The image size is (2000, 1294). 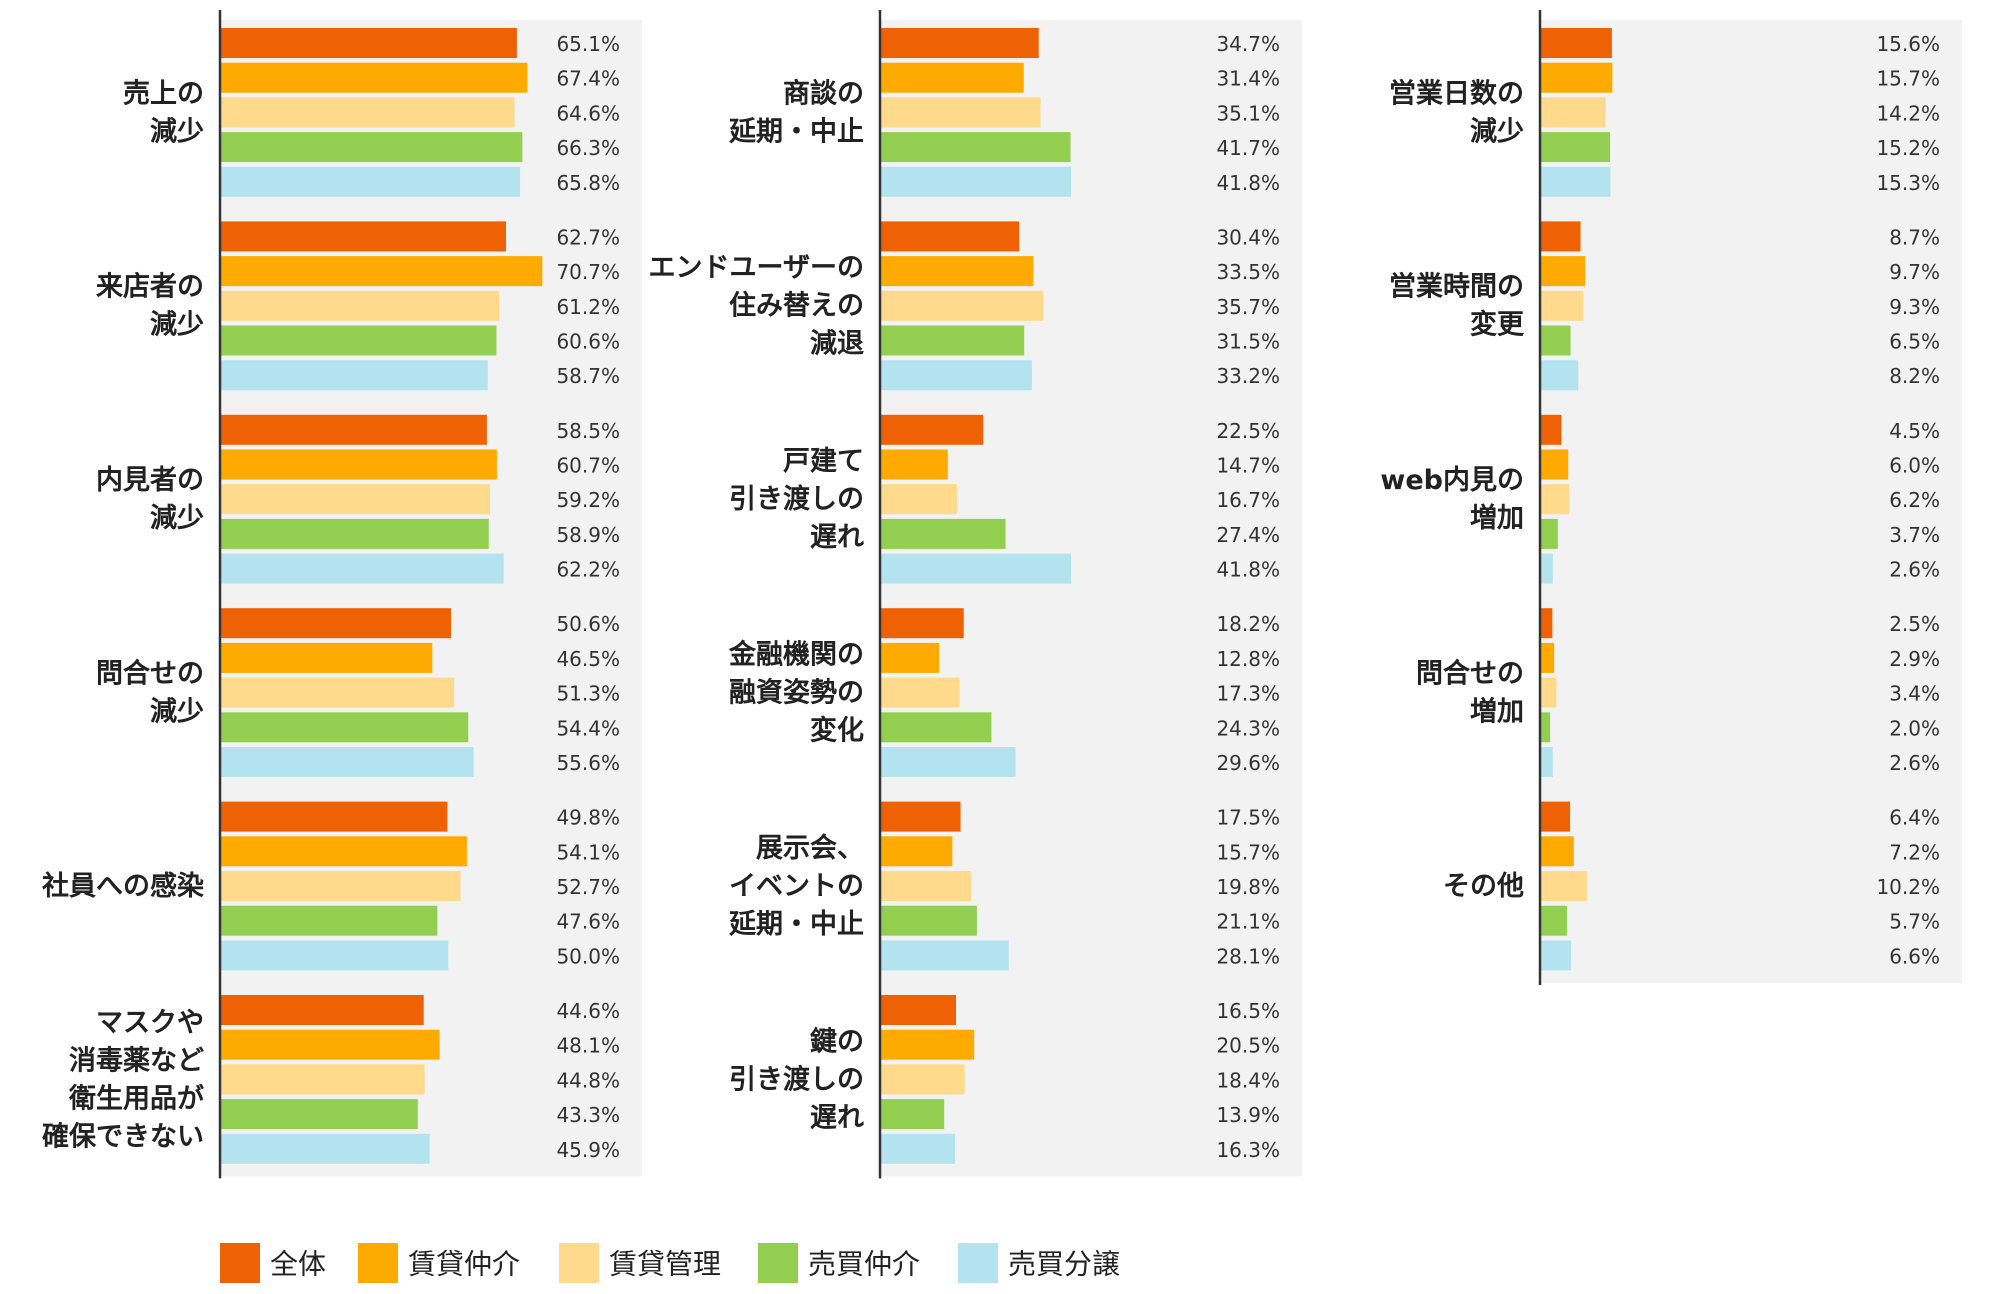 What do you see at coordinates (1914, 272) in the screenshot?
I see `value-label: 9.7%` at bounding box center [1914, 272].